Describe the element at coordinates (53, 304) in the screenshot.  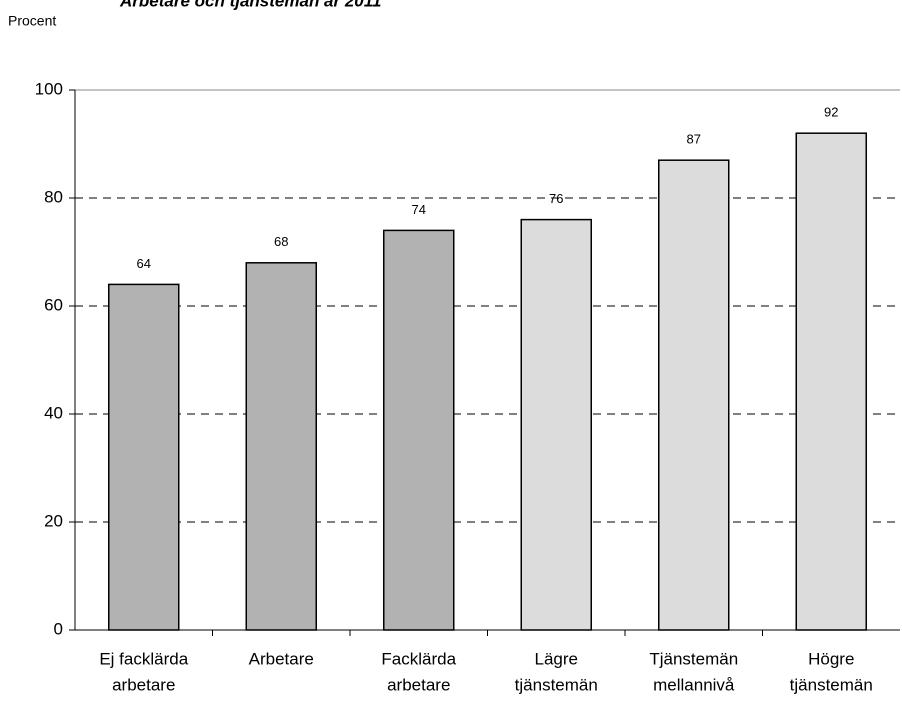
I see `y-tick-label: 60` at that location.